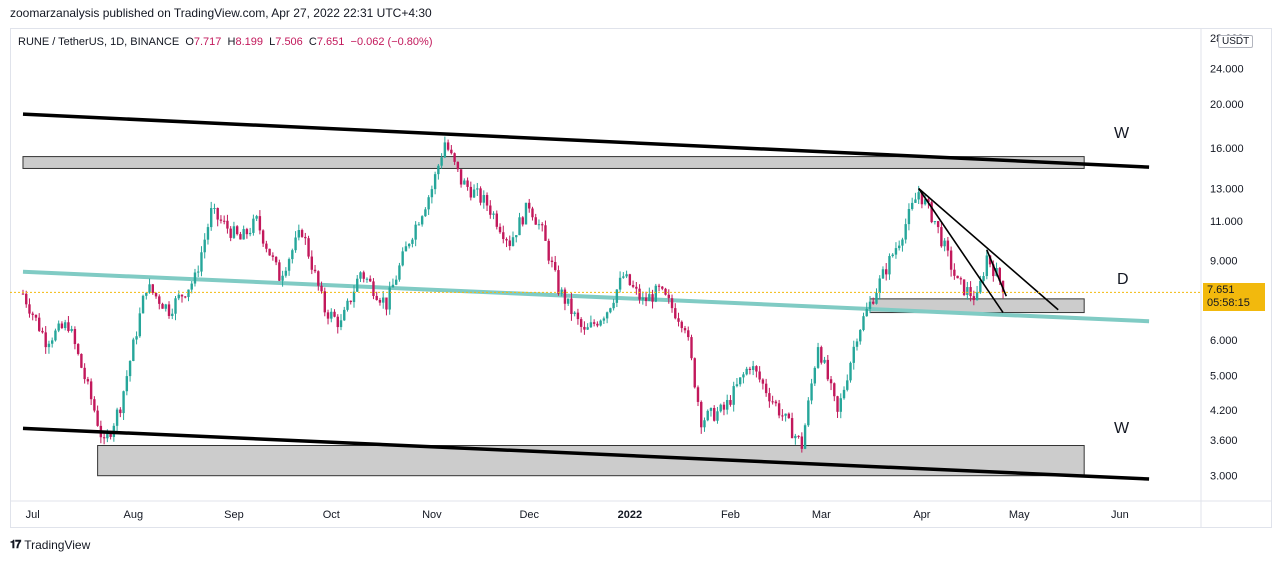 The width and height of the screenshot is (1280, 563). I want to click on moving-average-line, so click(586, 296).